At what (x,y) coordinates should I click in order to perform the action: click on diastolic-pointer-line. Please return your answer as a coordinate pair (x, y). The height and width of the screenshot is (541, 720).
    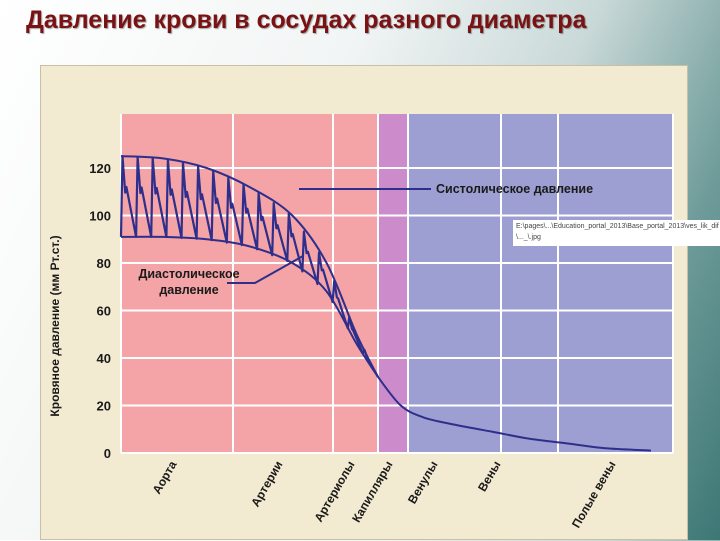
    Looking at the image, I should click on (265, 269).